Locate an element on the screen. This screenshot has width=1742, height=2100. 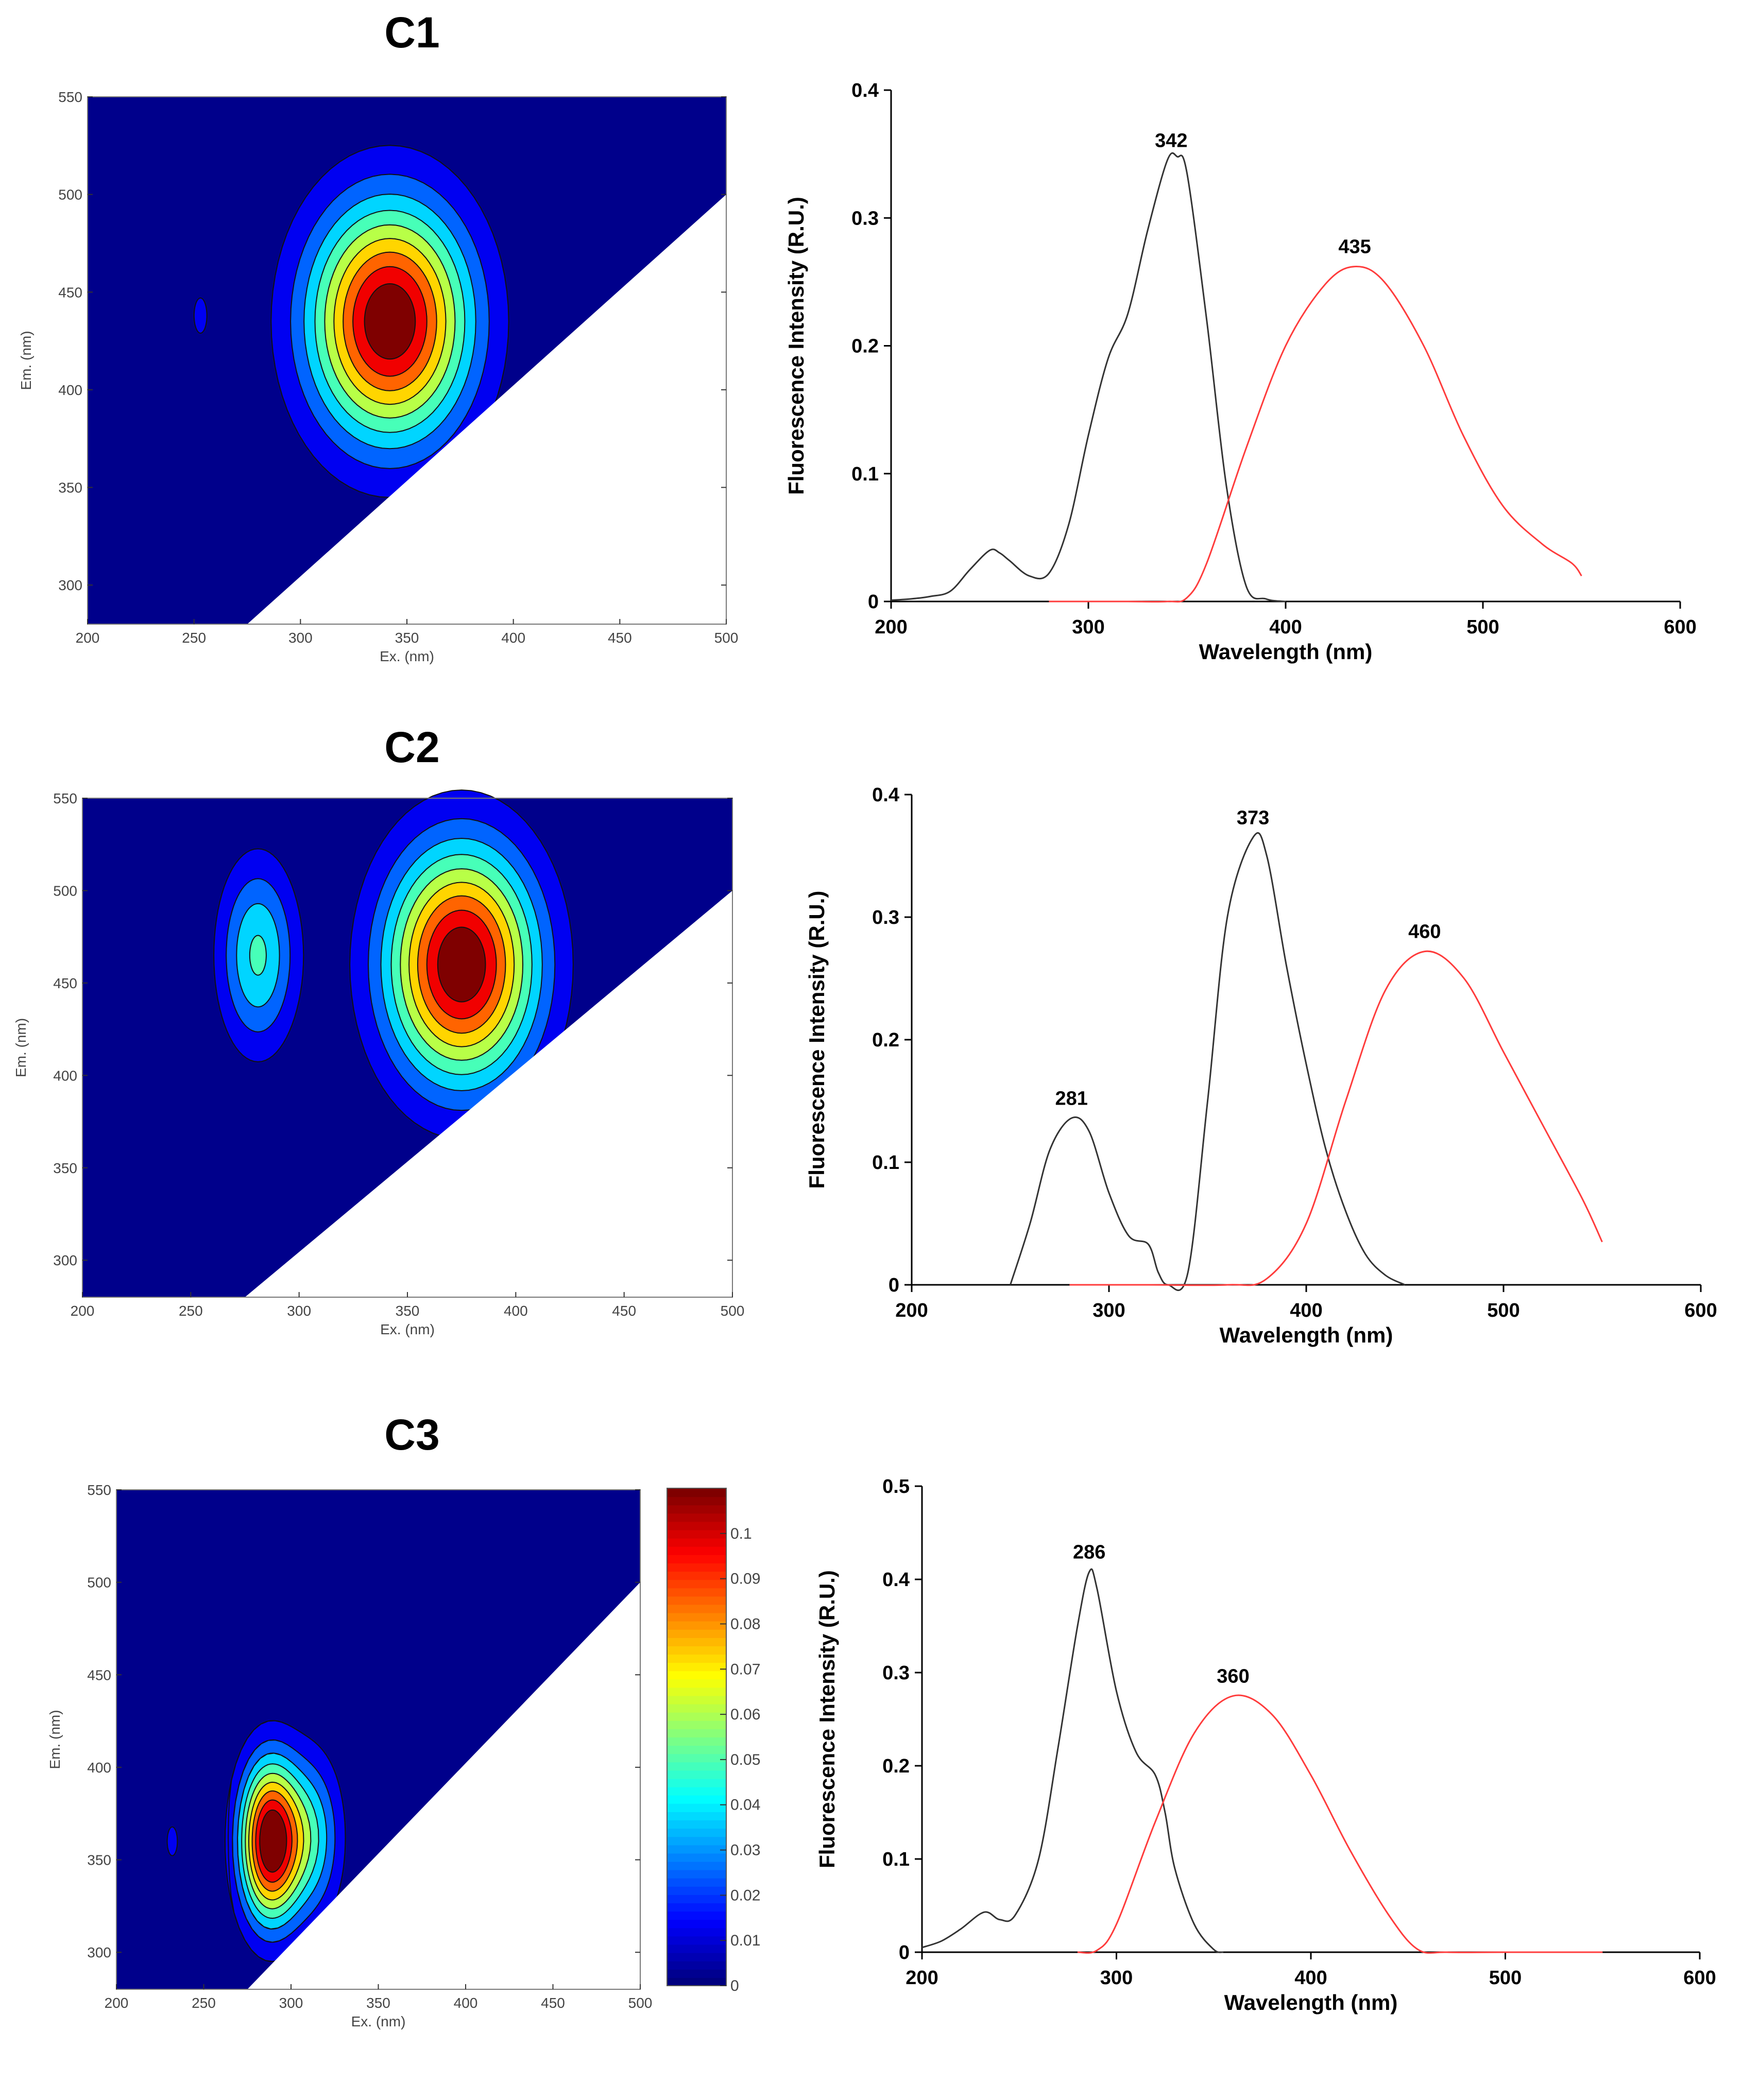
y-tick-label: 450 is located at coordinates (70, 292).